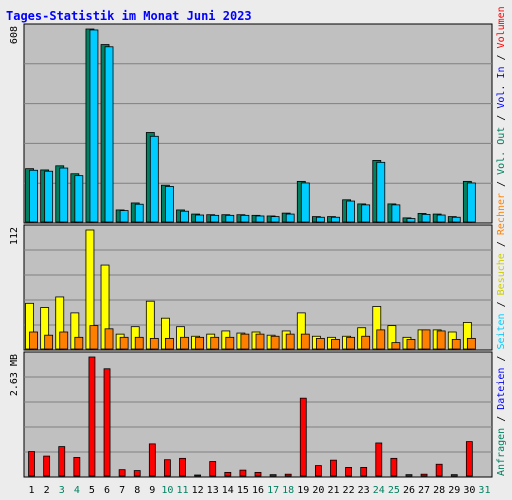  What do you see at coordinates (288, 490) in the screenshot?
I see `day-label-18: 18` at bounding box center [288, 490].